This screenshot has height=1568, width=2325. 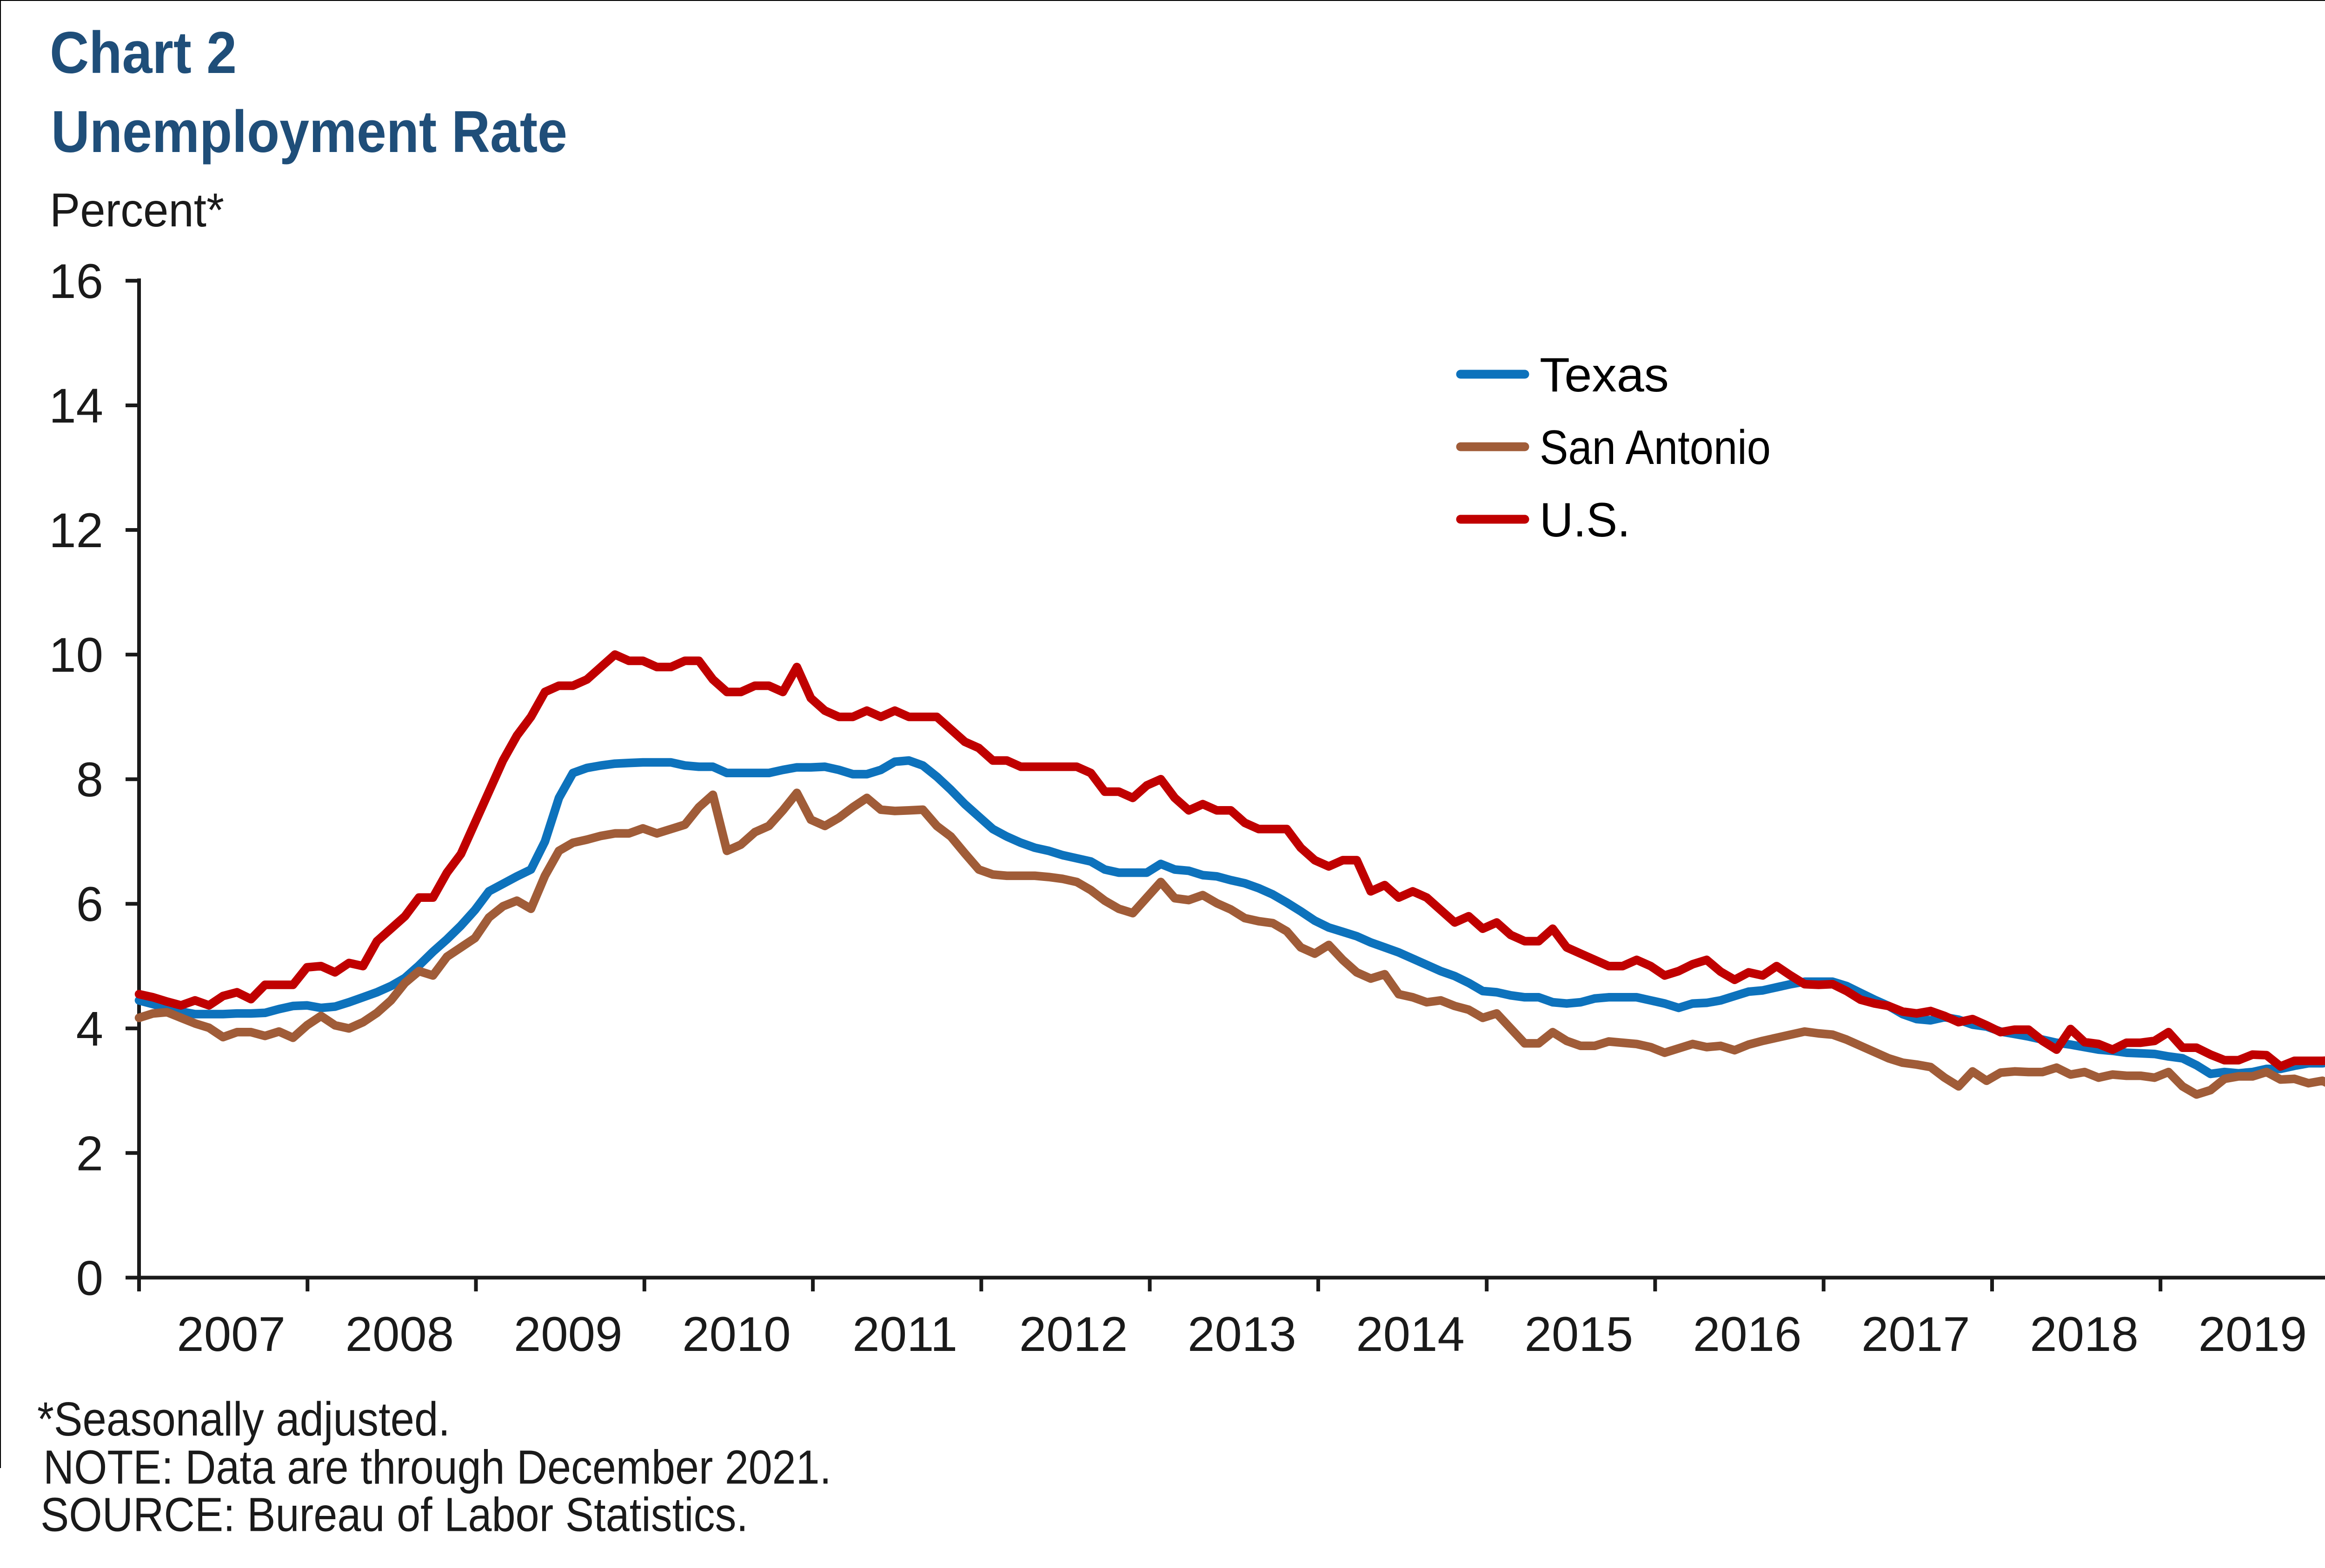 I want to click on svg-text: 6, so click(x=89, y=904).